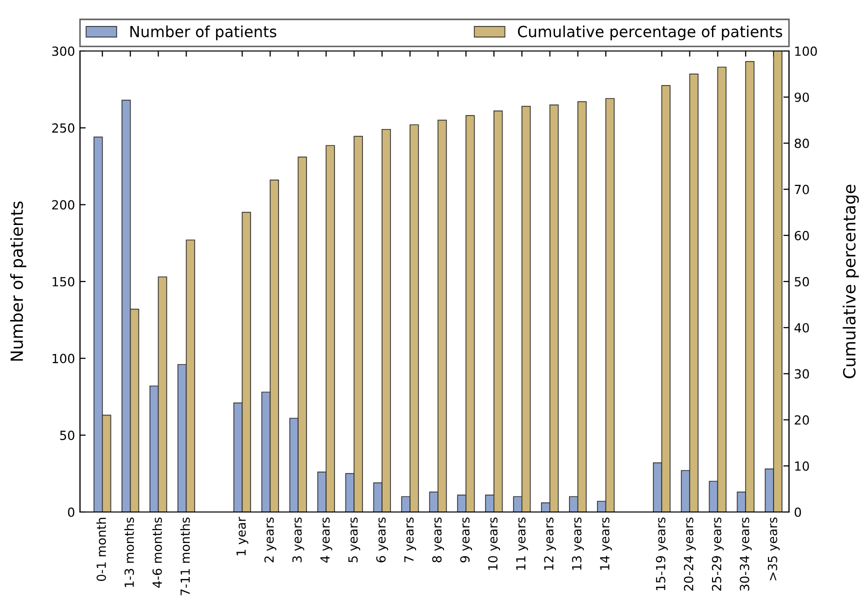 This screenshot has width=862, height=610. I want to click on x-tick-label: 10 years, so click(494, 543).